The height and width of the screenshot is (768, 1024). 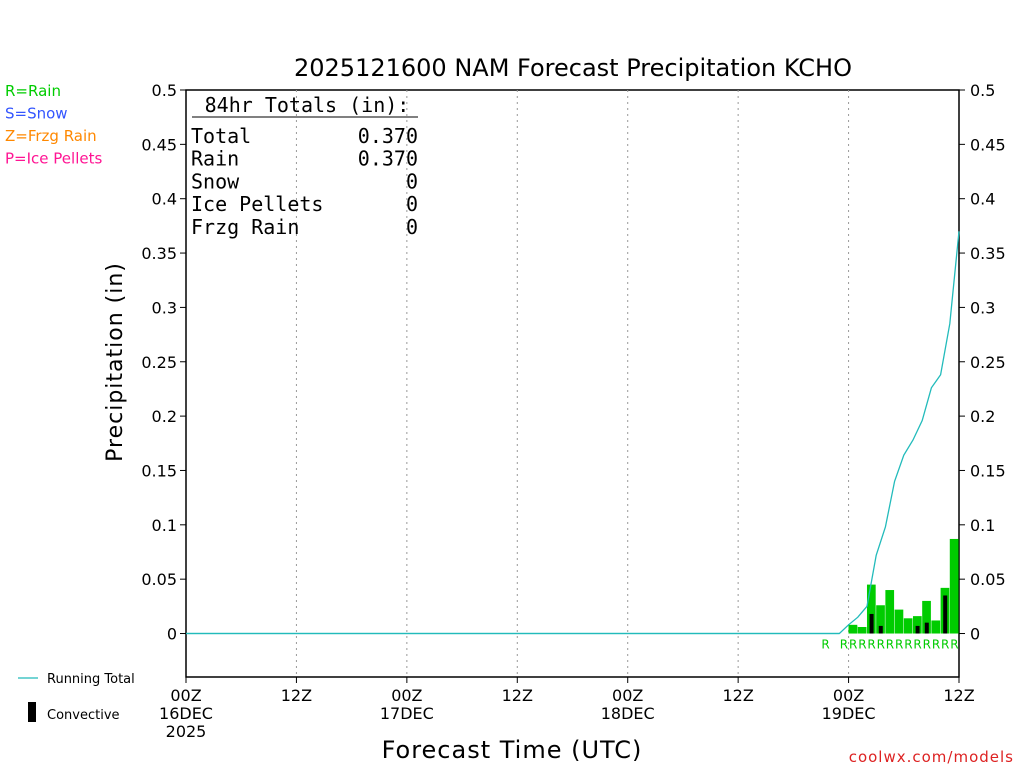 What do you see at coordinates (958, 695) in the screenshot?
I see `x-tick-label-7-0: 12Z` at bounding box center [958, 695].